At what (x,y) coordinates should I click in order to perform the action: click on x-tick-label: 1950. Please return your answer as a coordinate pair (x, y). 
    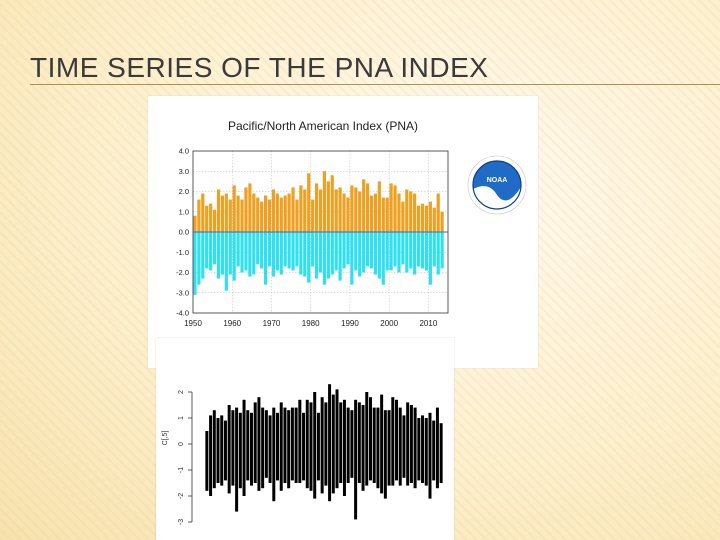
    Looking at the image, I should click on (193, 323).